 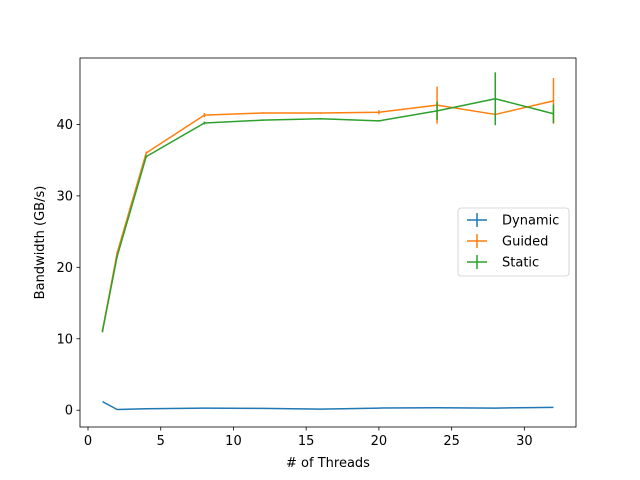 What do you see at coordinates (64, 125) in the screenshot?
I see `y-tick-label: 40` at bounding box center [64, 125].